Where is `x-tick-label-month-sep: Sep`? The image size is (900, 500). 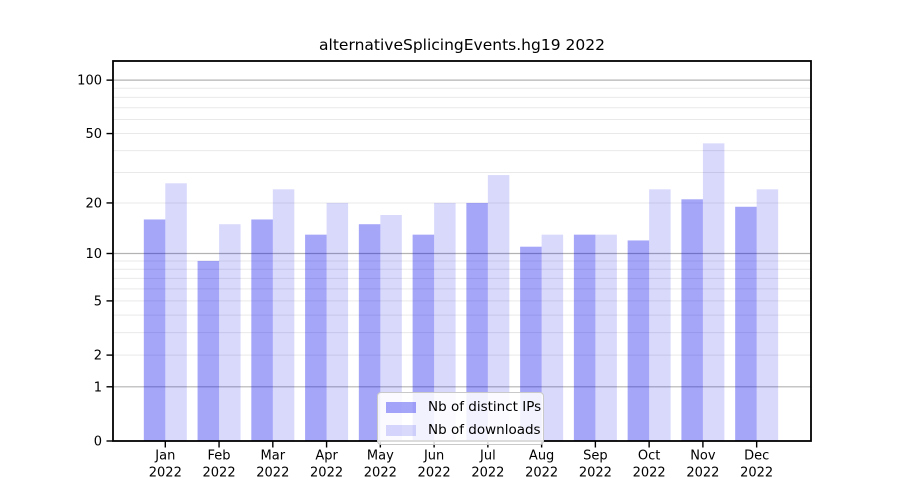 x-tick-label-month-sep: Sep is located at coordinates (595, 456).